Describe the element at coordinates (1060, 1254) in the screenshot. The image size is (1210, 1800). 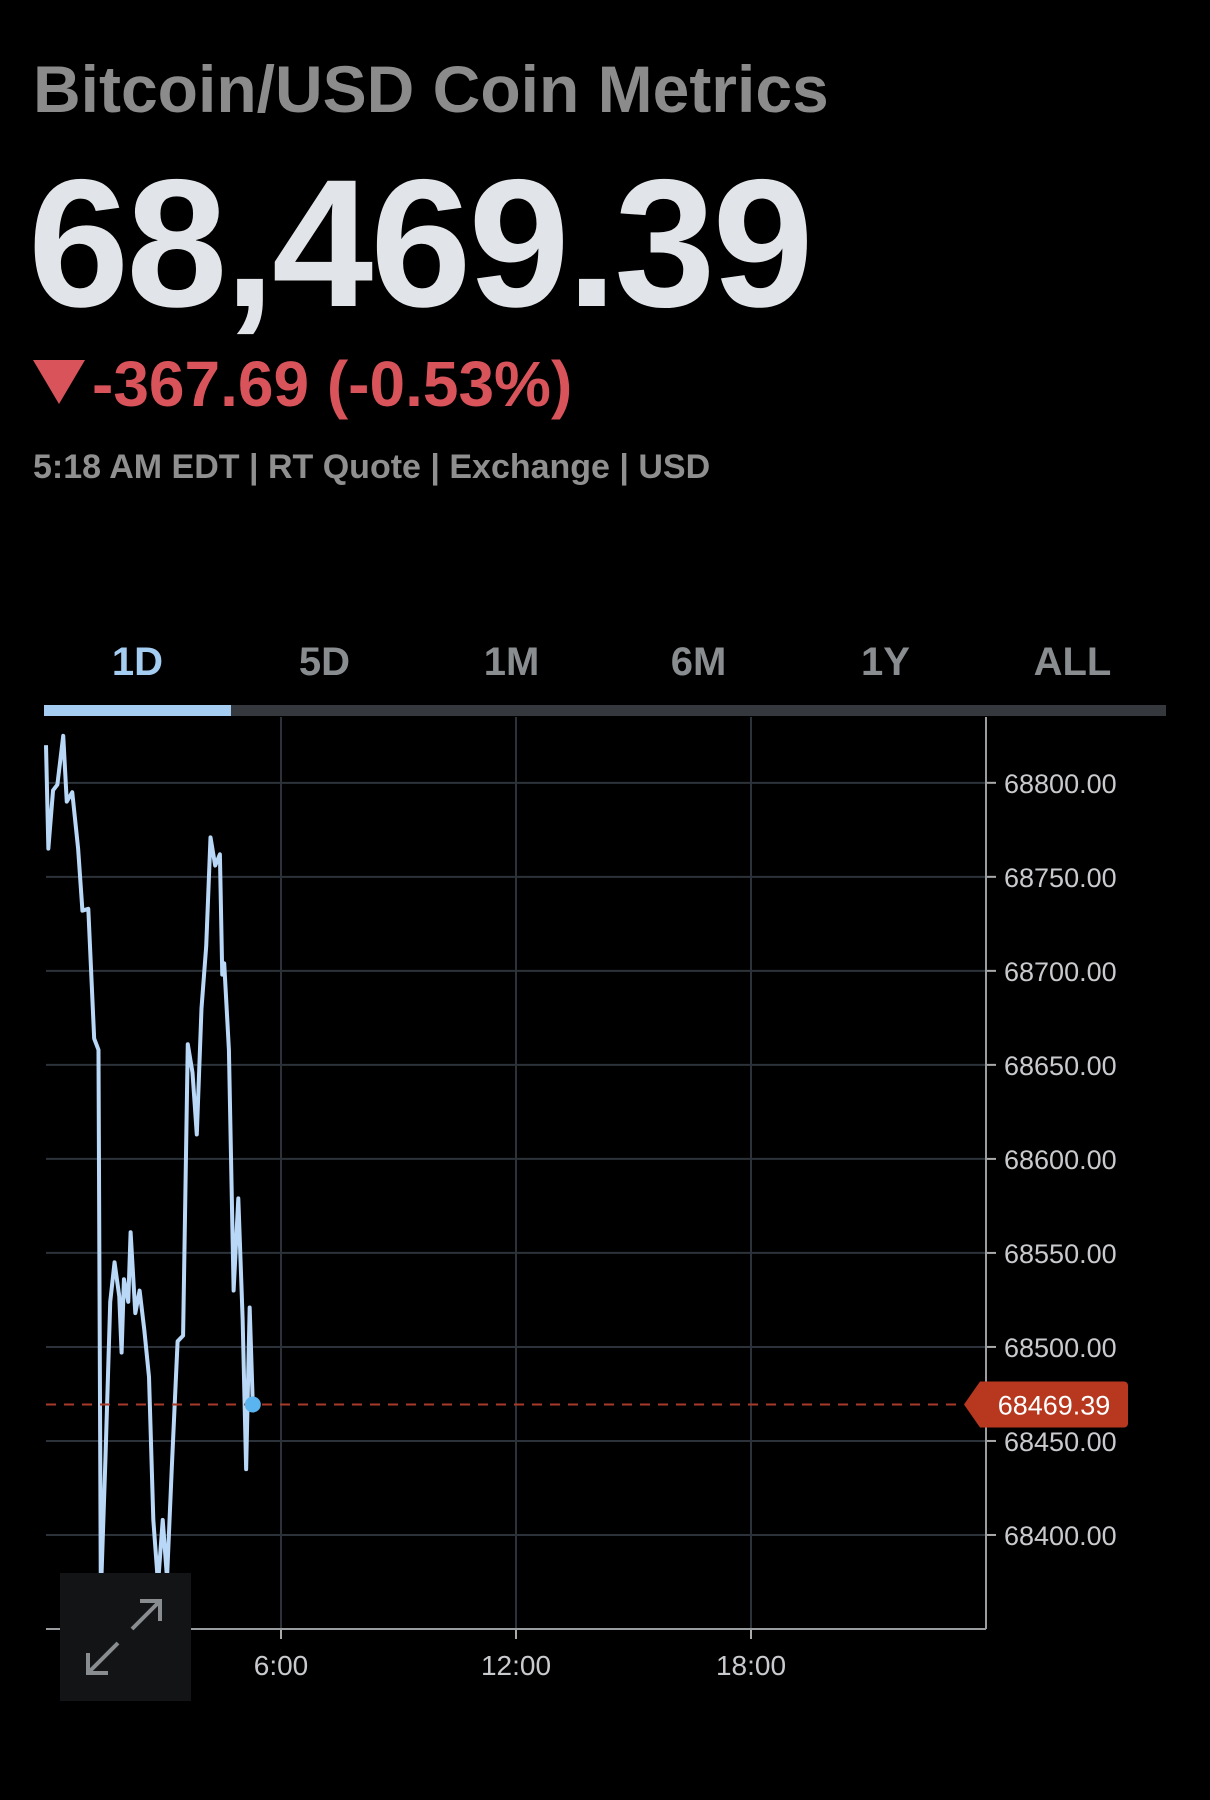
I see `y-tick-label: 68550.00` at that location.